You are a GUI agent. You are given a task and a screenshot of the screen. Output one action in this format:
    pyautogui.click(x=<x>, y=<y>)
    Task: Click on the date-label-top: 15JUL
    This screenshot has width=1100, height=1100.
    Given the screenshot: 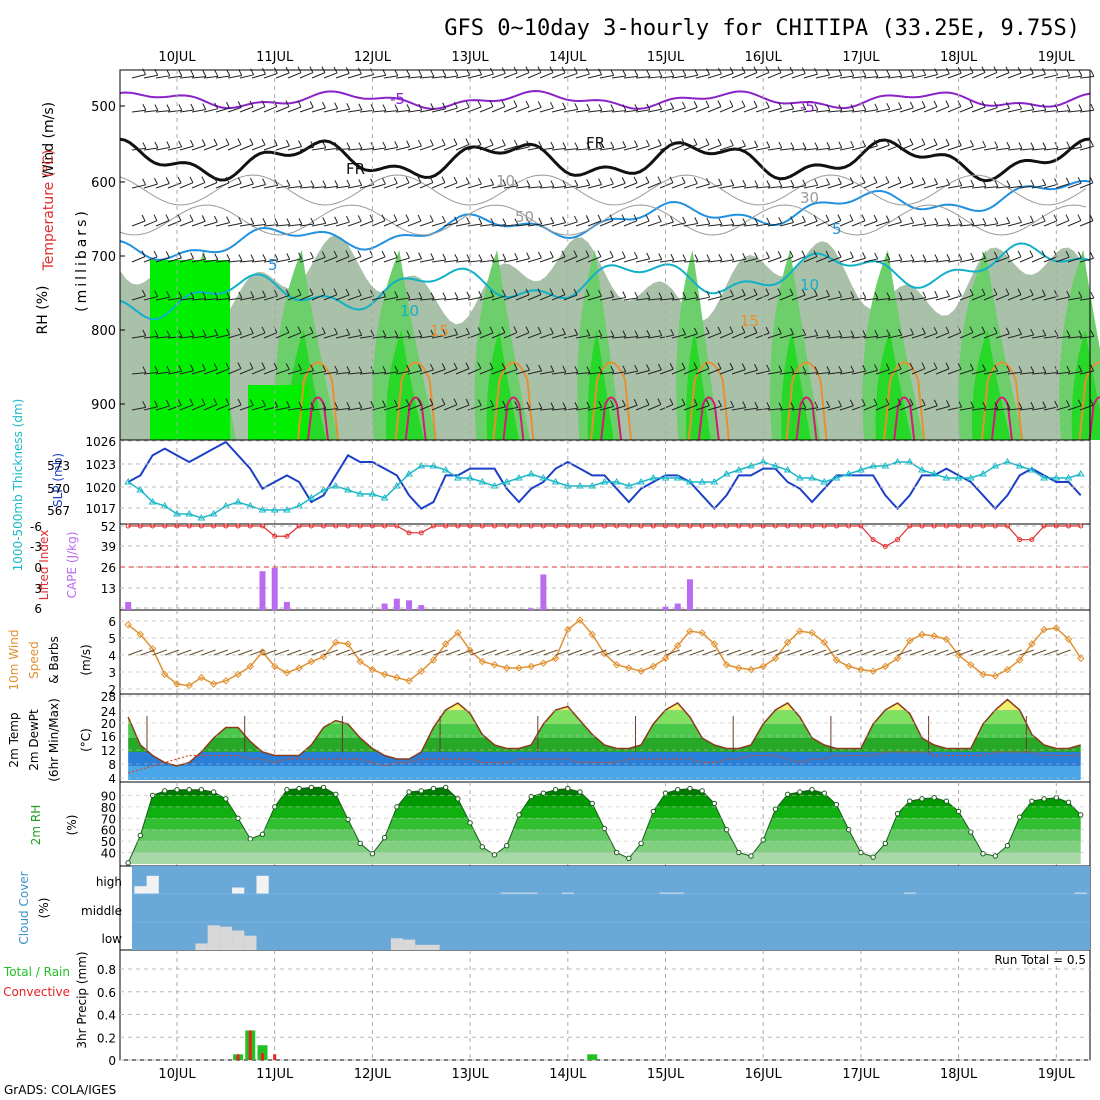 What is the action you would take?
    pyautogui.click(x=666, y=57)
    